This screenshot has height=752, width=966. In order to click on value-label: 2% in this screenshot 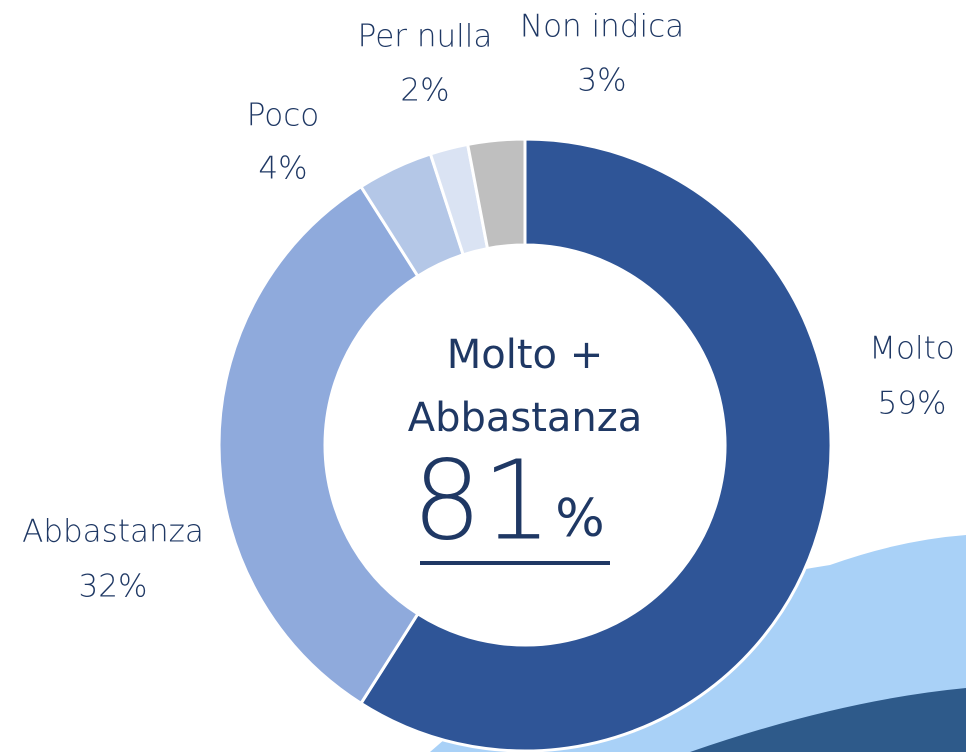, I will do `click(424, 91)`.